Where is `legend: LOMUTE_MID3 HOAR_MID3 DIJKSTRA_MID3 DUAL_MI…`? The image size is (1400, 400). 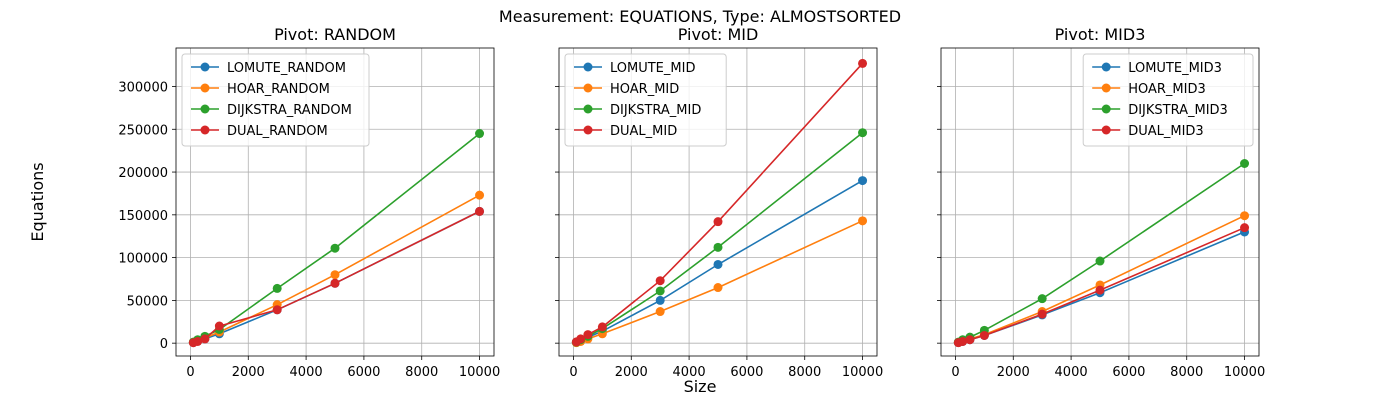 legend: LOMUTE_MID3 HOAR_MID3 DIJKSTRA_MID3 DUAL_MI… is located at coordinates (1168, 100).